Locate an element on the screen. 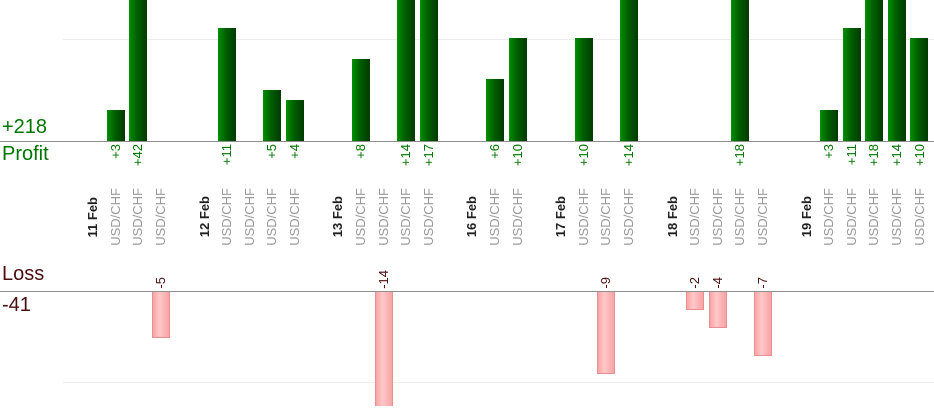 Image resolution: width=934 pixels, height=420 pixels. trade-column-pval: +14 is located at coordinates (629, 161).